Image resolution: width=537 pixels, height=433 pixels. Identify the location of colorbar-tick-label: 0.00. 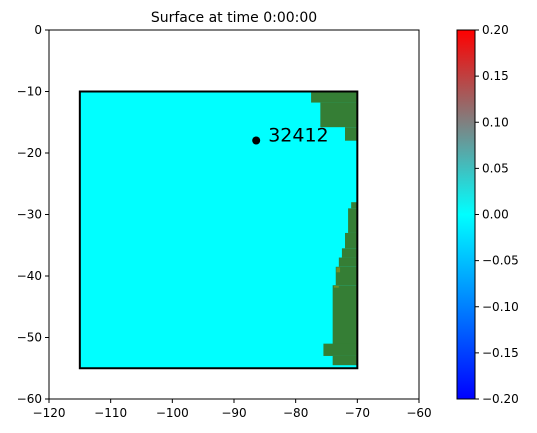
(495, 215).